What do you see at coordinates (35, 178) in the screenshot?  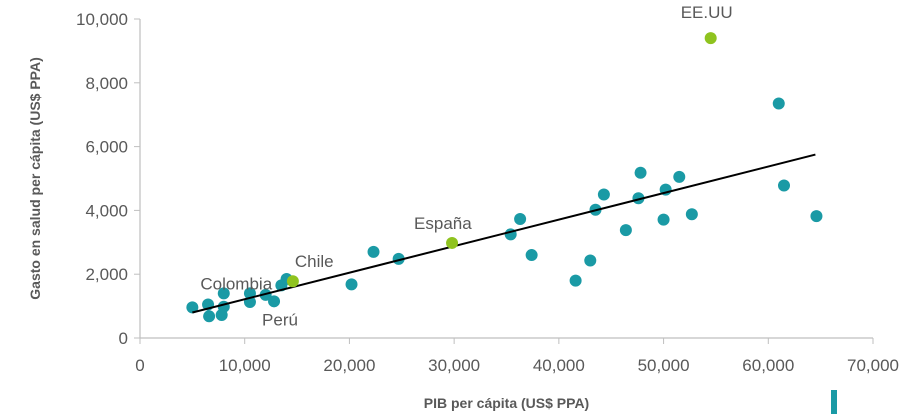 I see `y-axis-title: Gasto en salud per cápita (US$ PPA)` at bounding box center [35, 178].